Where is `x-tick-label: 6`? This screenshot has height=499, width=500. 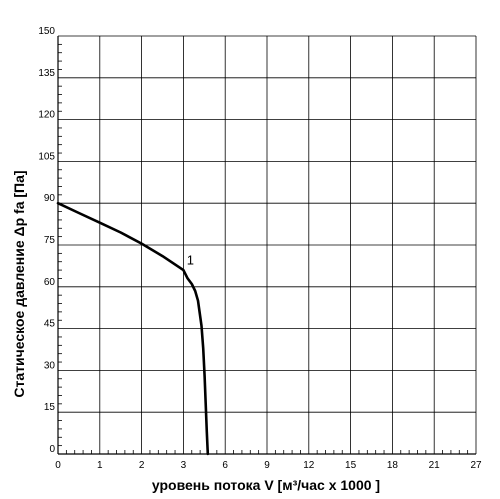 x-tick-label: 6 is located at coordinates (225, 465).